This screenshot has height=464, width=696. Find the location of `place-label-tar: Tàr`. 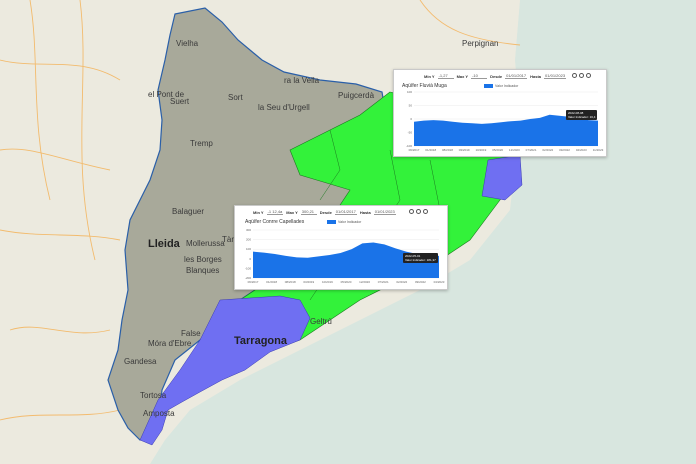

place-label-tar: Tàr is located at coordinates (228, 239).